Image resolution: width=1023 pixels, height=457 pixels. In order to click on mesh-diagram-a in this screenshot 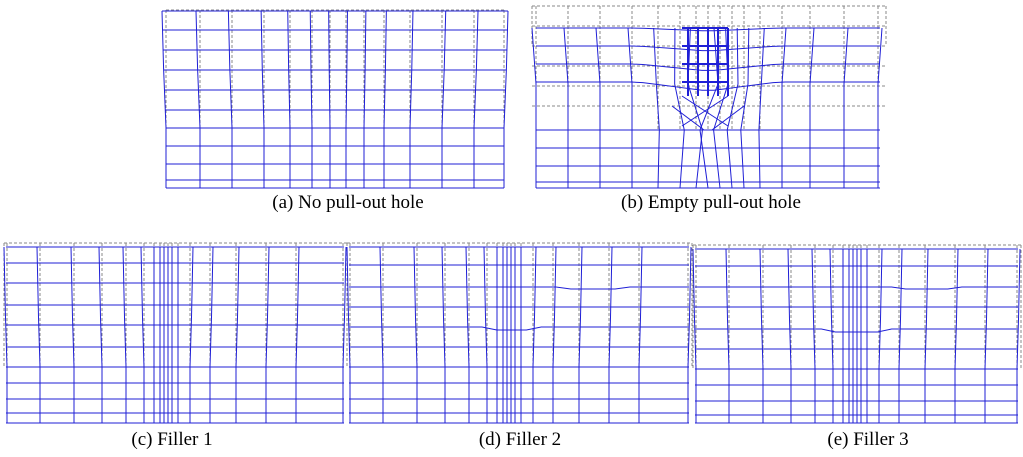, I will do `click(335, 99)`.